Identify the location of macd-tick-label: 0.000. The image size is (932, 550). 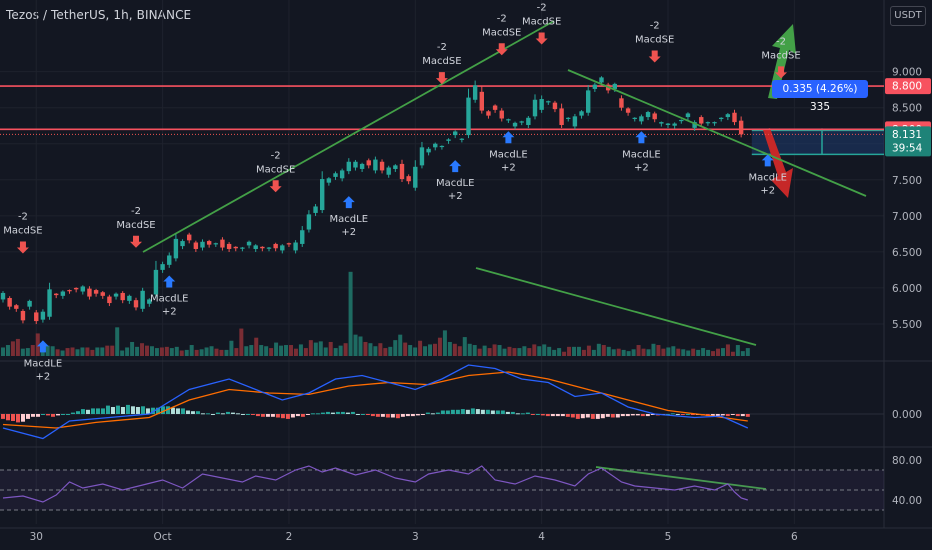
(907, 415).